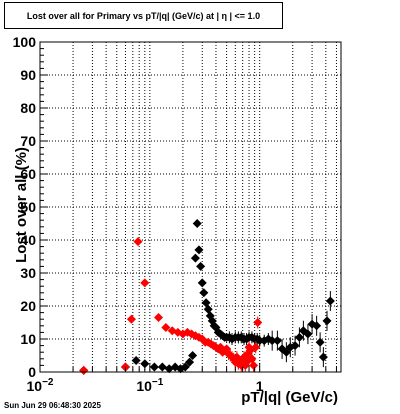  Describe the element at coordinates (28, 75) in the screenshot. I see `y-tick-label: 90` at that location.